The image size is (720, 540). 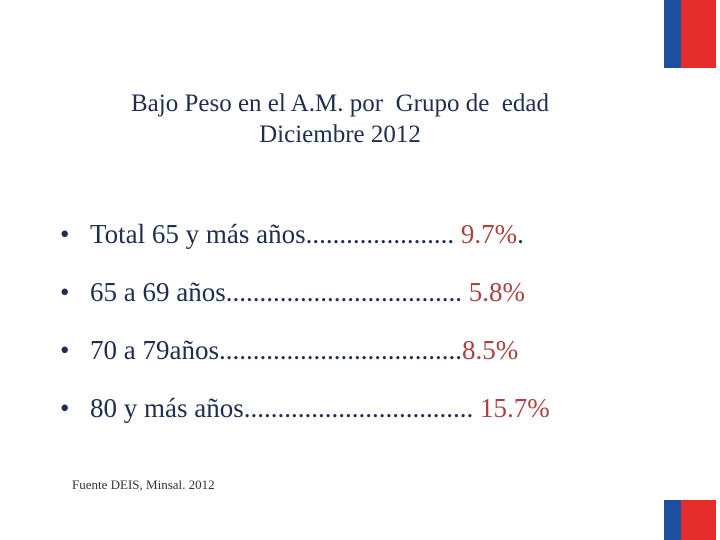 I want to click on bullet-value: 8.5%, so click(x=490, y=350).